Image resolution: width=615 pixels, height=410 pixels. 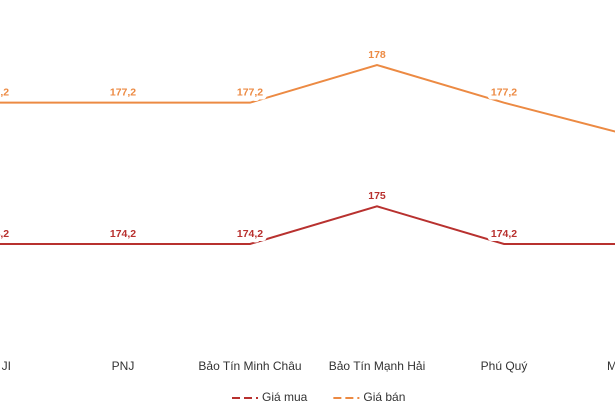 What do you see at coordinates (504, 366) in the screenshot?
I see `x-tick-label: Phú Quý` at bounding box center [504, 366].